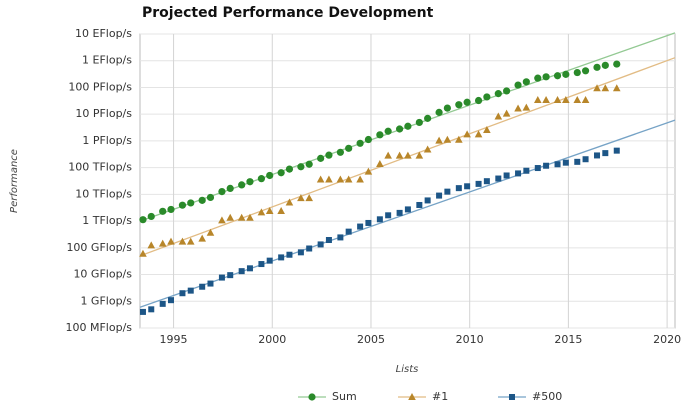  Describe the element at coordinates (407, 369) in the screenshot. I see `x-axis-title: Lists` at that location.